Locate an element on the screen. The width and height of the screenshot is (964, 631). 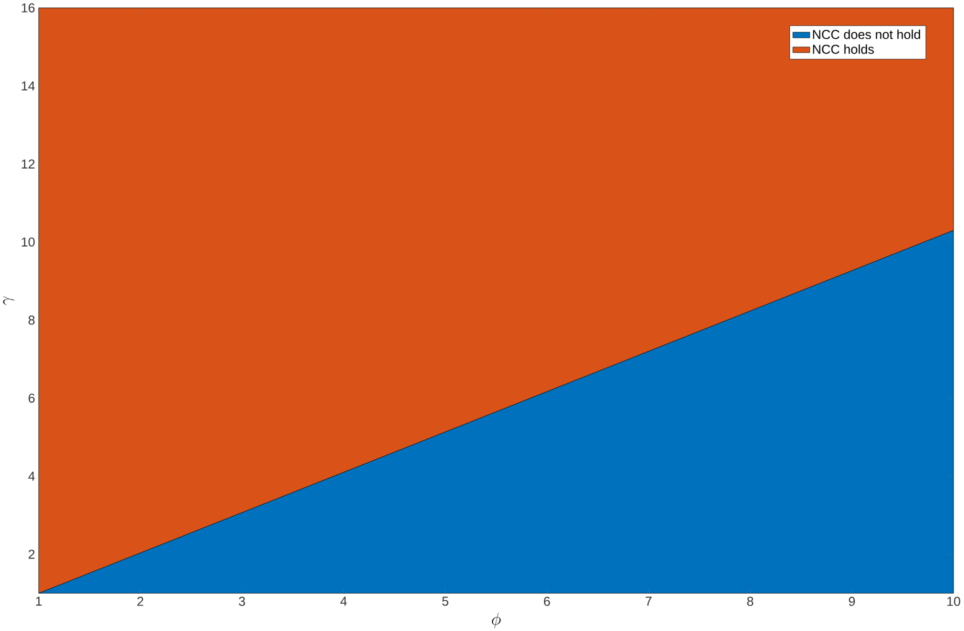
legend-label: NCC holds is located at coordinates (843, 49).